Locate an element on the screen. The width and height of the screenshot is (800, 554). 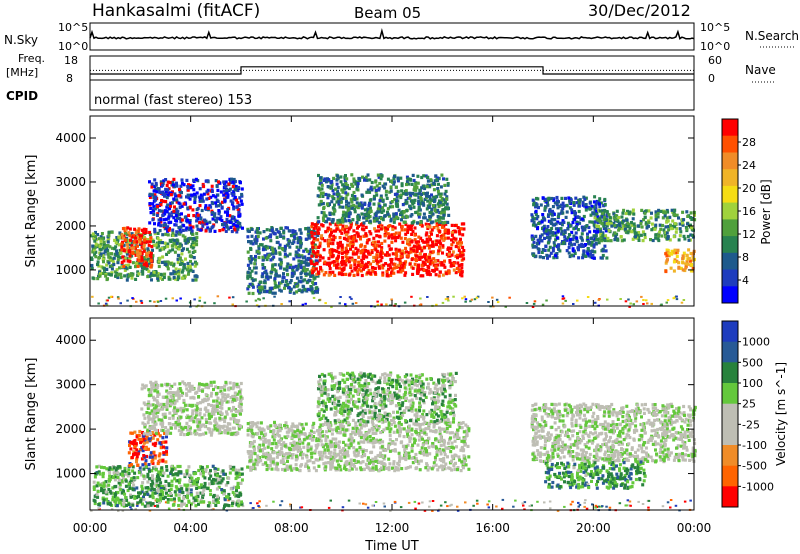
colorbar-swatch is located at coordinates (730, 261).